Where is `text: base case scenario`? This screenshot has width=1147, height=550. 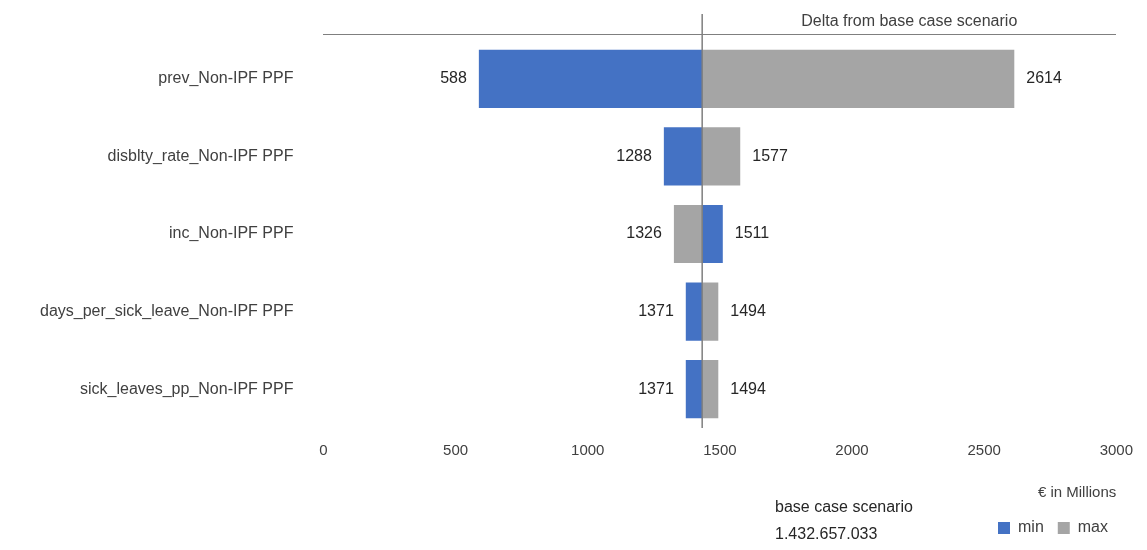 text: base case scenario is located at coordinates (844, 507).